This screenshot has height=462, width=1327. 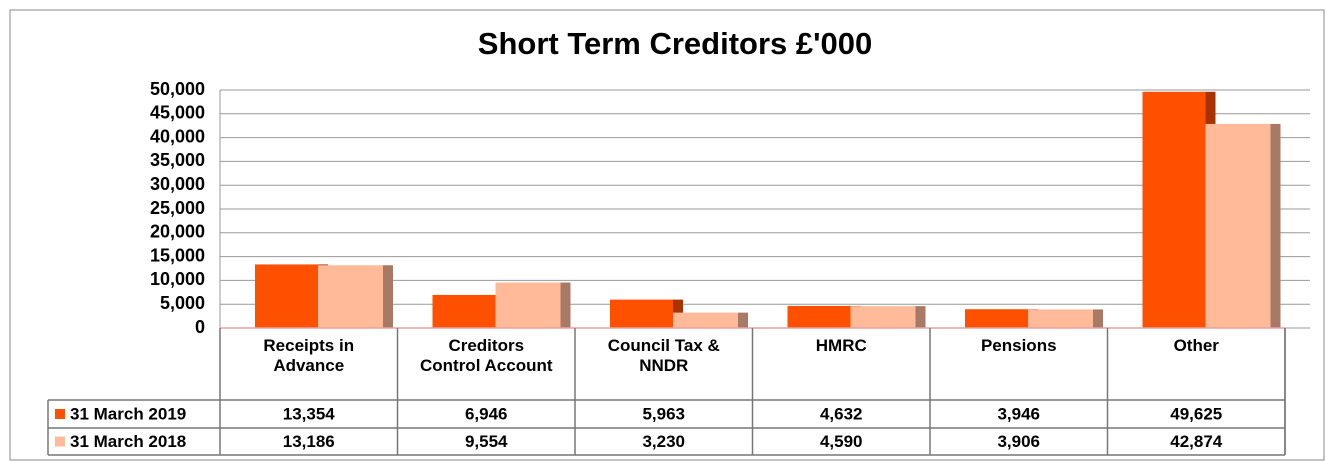 I want to click on table-value: 49,625, so click(x=1196, y=413).